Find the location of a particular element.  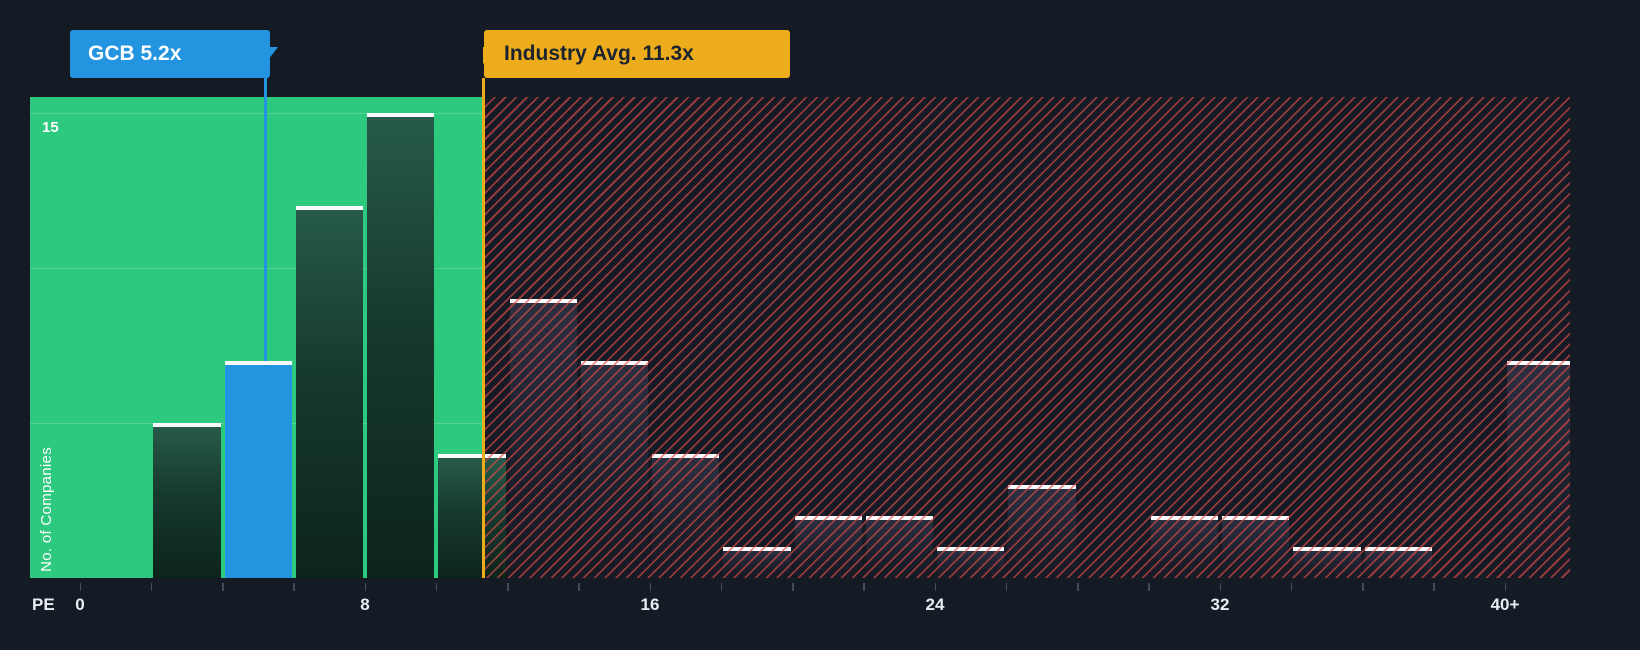

industry-average-label: Industry Avg. 11.3x is located at coordinates (599, 53).